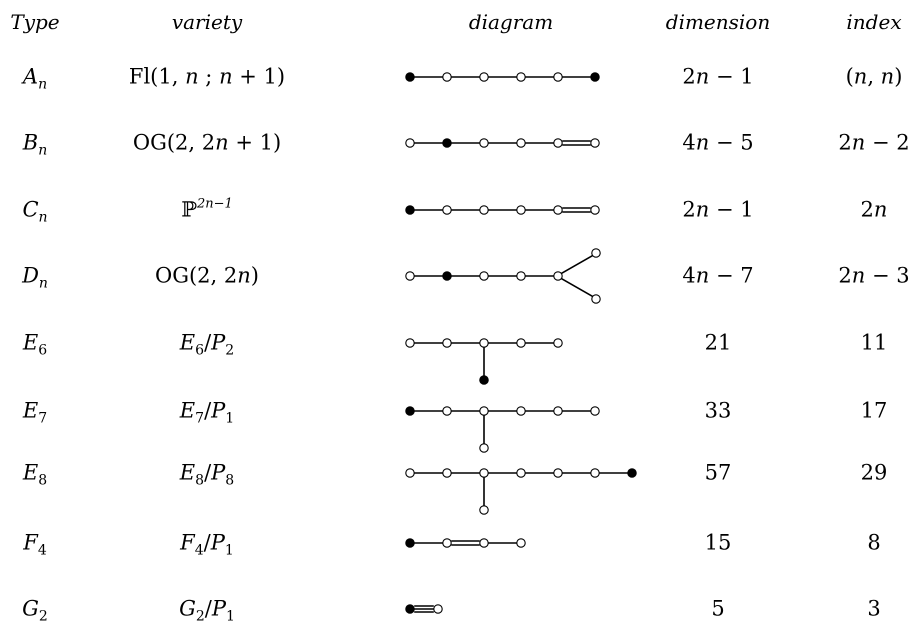 This screenshot has height=628, width=922. What do you see at coordinates (207, 76) in the screenshot?
I see `row-variety: Fl(1, n ; n + 1)` at bounding box center [207, 76].